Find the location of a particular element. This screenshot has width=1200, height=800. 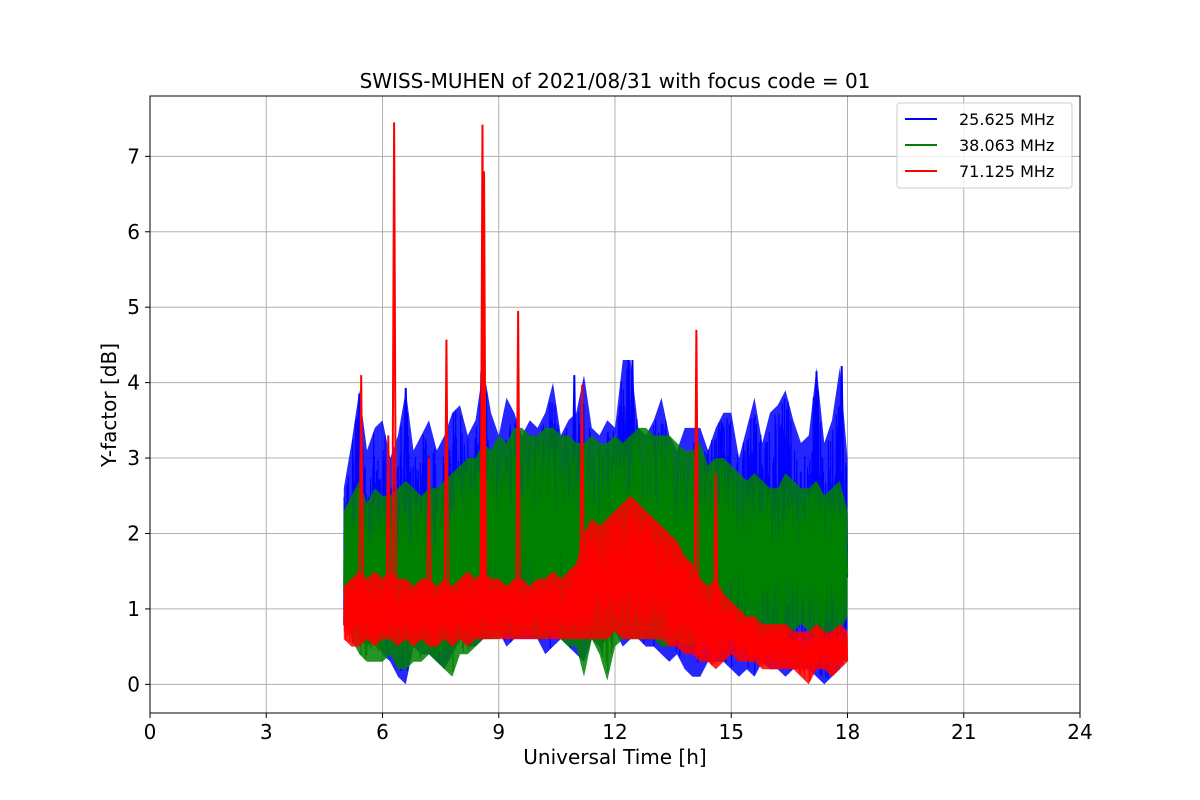

x-tick-label: 12 is located at coordinates (614, 732).